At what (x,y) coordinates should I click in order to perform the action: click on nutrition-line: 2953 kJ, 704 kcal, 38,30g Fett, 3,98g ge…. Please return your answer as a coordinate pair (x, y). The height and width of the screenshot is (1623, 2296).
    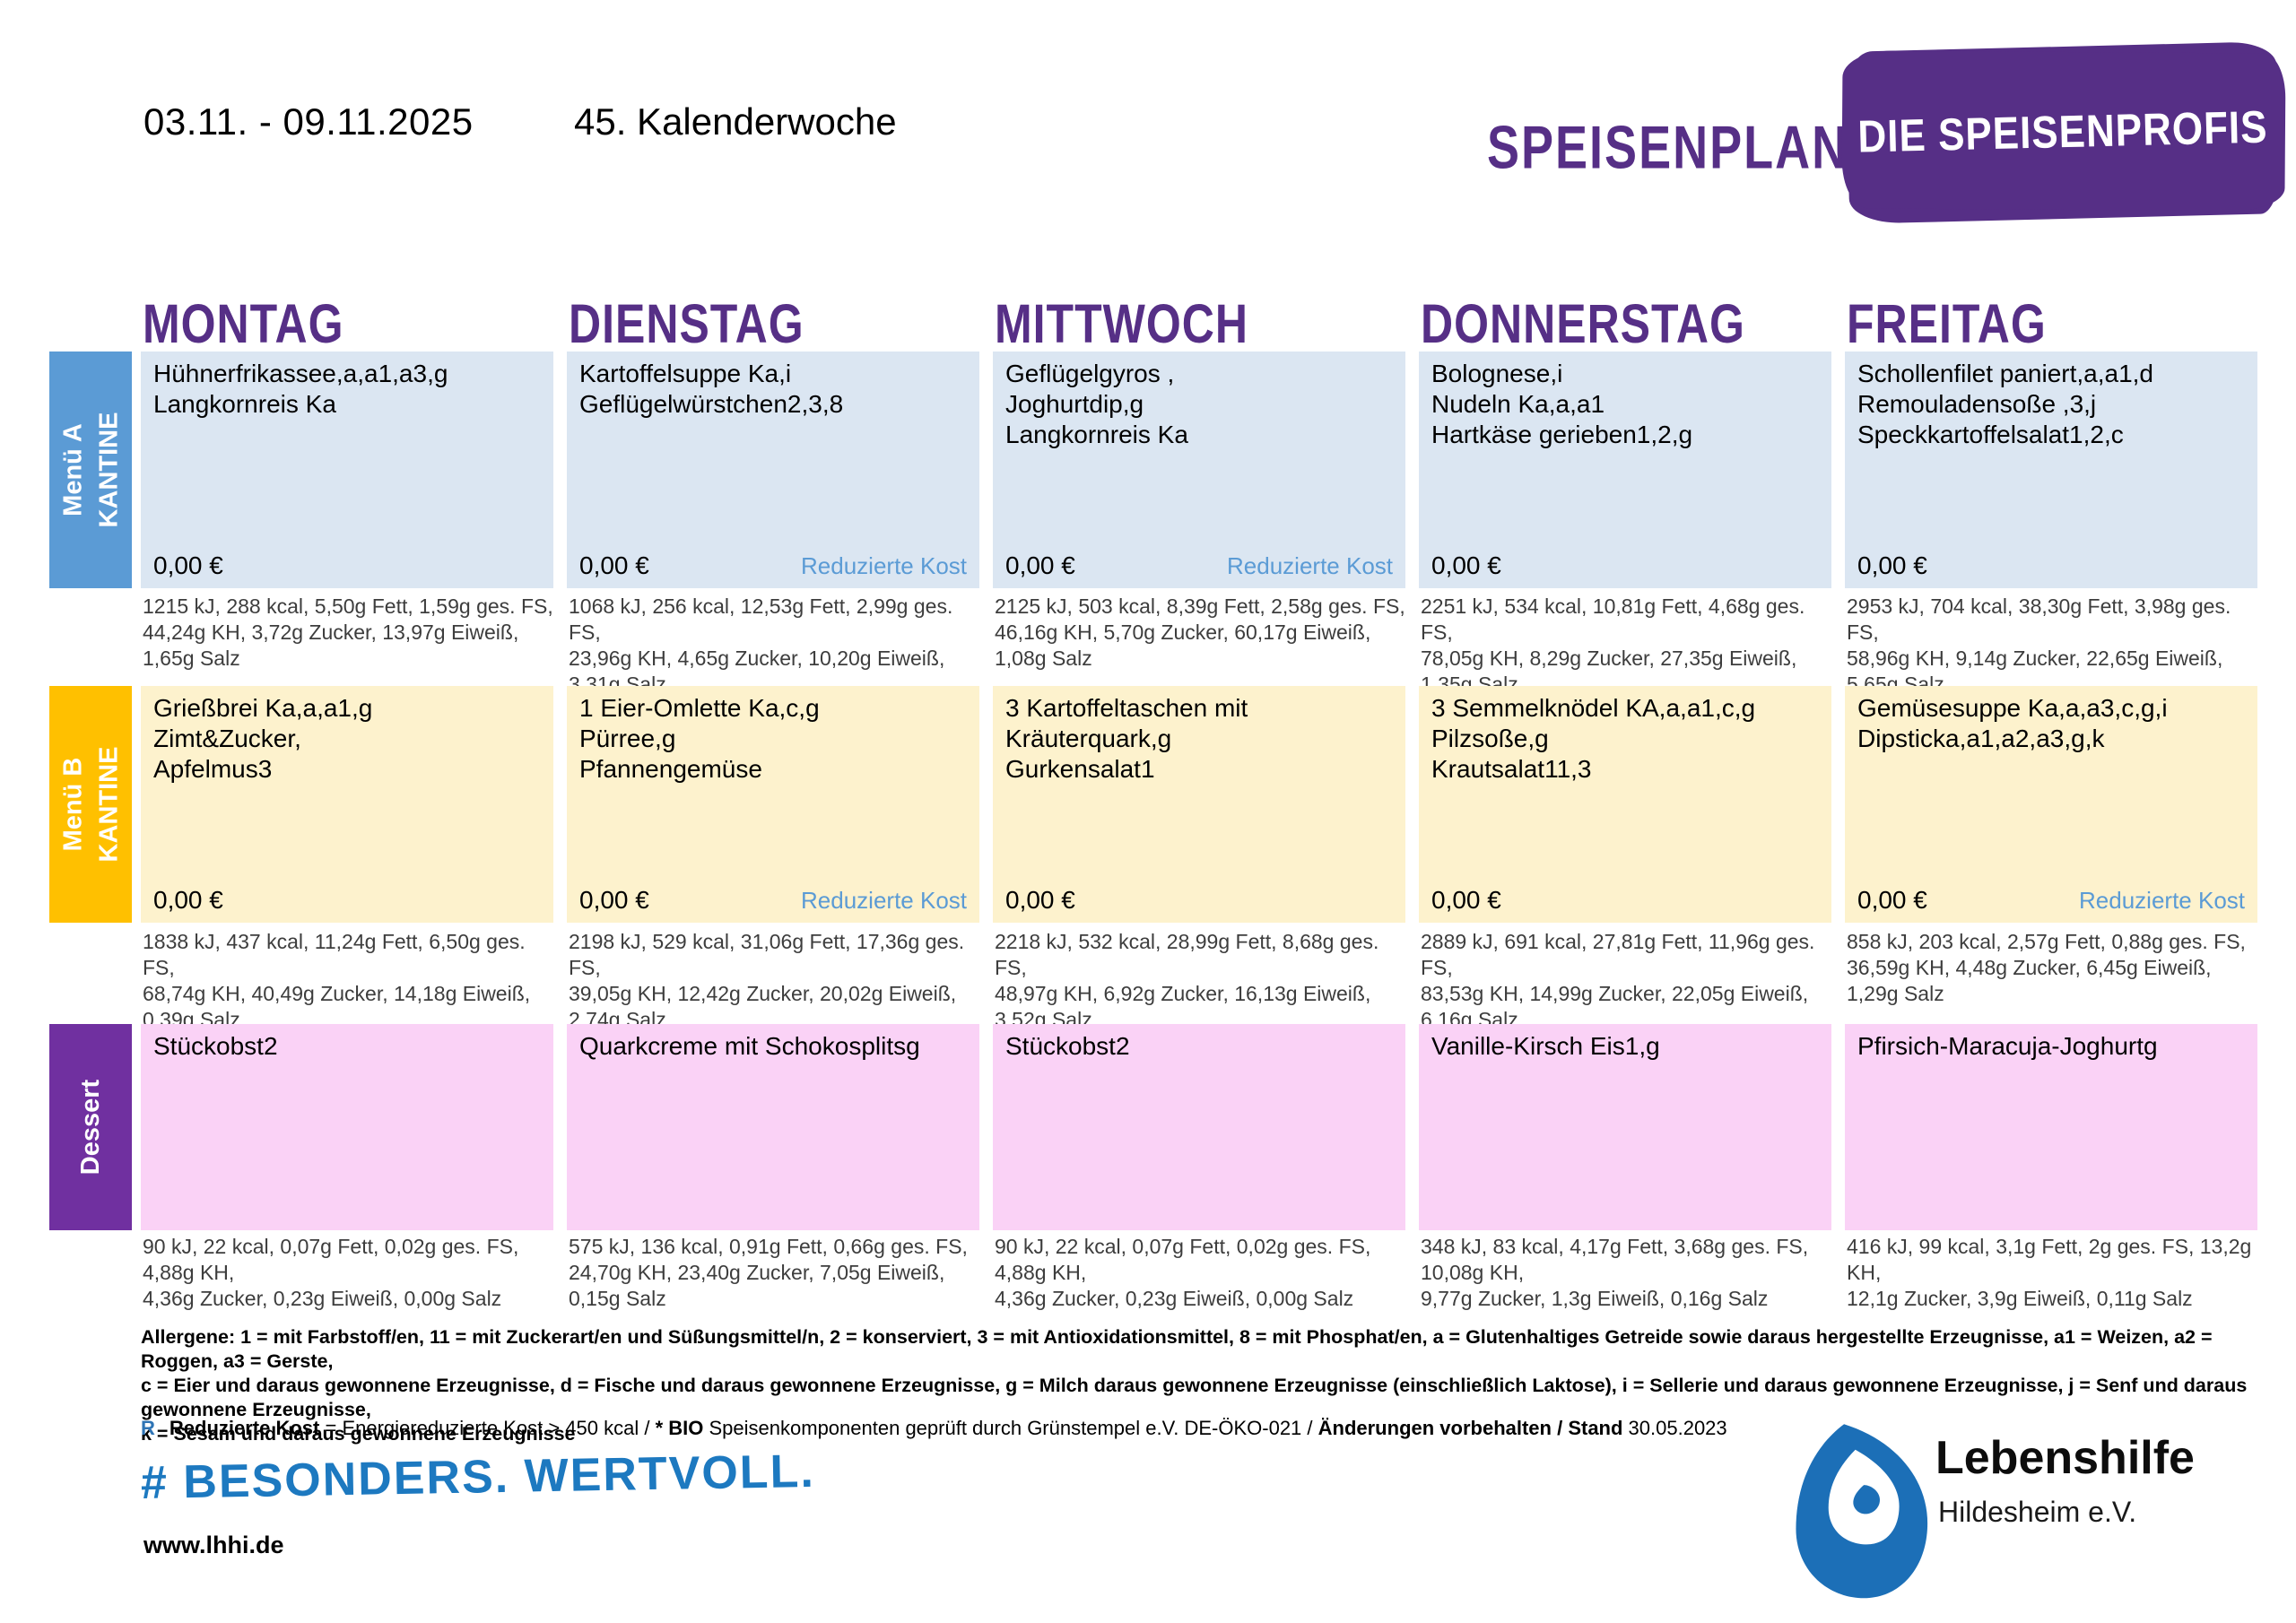
    Looking at the image, I should click on (2039, 619).